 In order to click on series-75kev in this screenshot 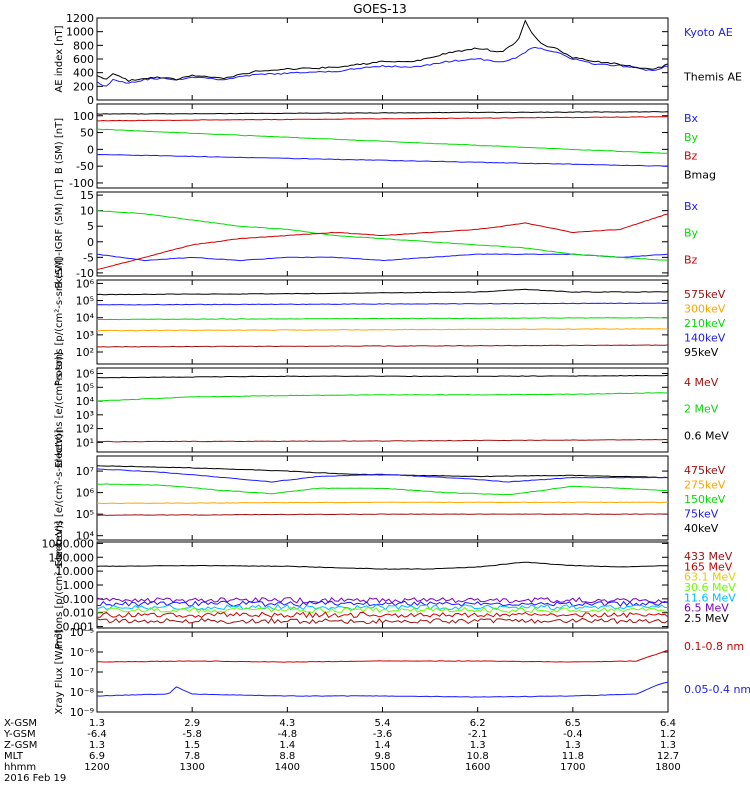, I will do `click(382, 475)`.